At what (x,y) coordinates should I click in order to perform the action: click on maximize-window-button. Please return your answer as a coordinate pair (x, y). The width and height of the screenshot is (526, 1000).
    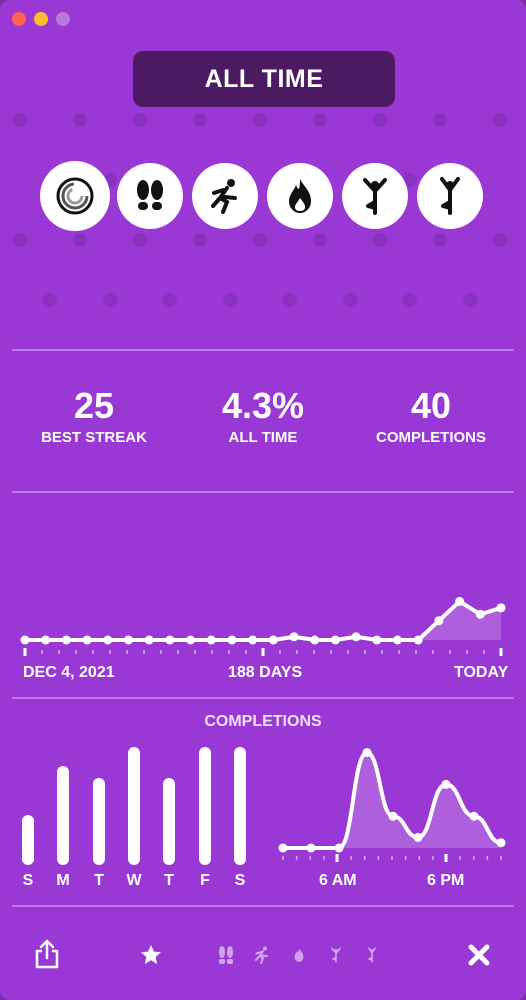
    Looking at the image, I should click on (63, 19).